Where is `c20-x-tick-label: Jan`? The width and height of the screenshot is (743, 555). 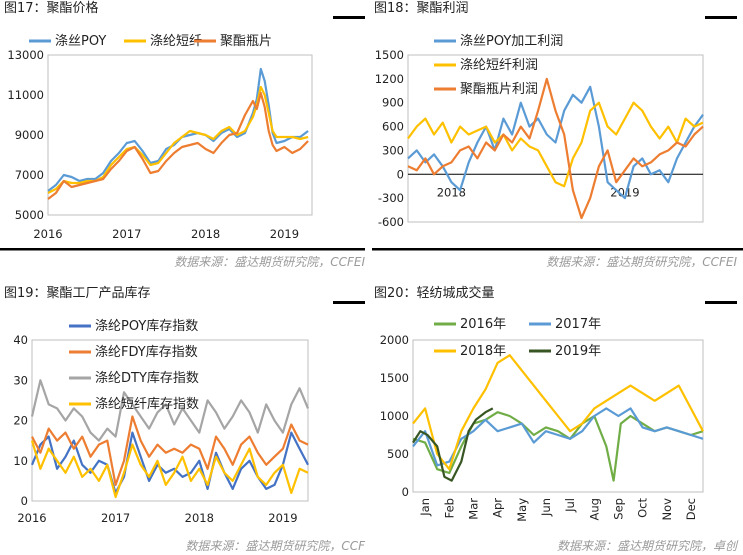 c20-x-tick-label: Jan is located at coordinates (425, 507).